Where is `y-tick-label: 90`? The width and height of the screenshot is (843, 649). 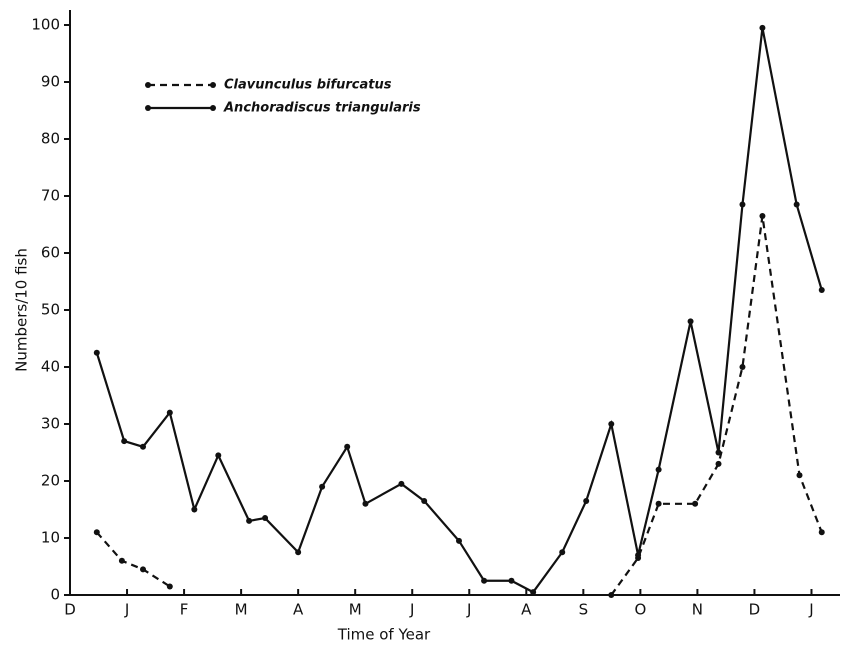 y-tick-label: 90 is located at coordinates (50, 82).